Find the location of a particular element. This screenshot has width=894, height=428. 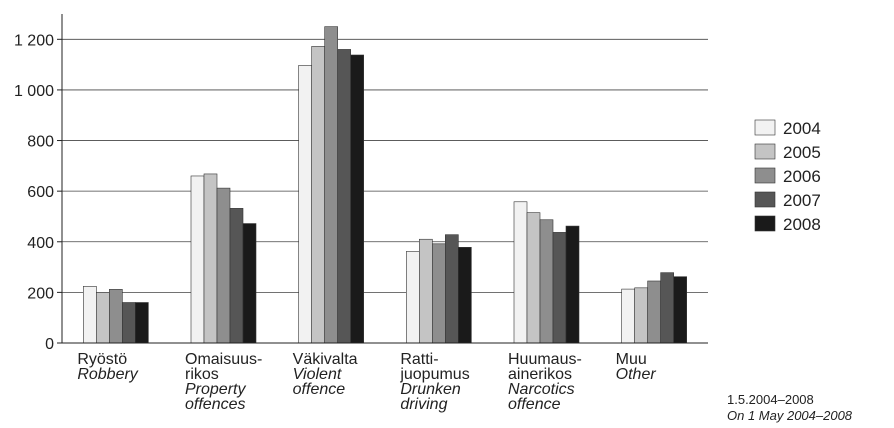

legend-label: 2007 is located at coordinates (802, 200).